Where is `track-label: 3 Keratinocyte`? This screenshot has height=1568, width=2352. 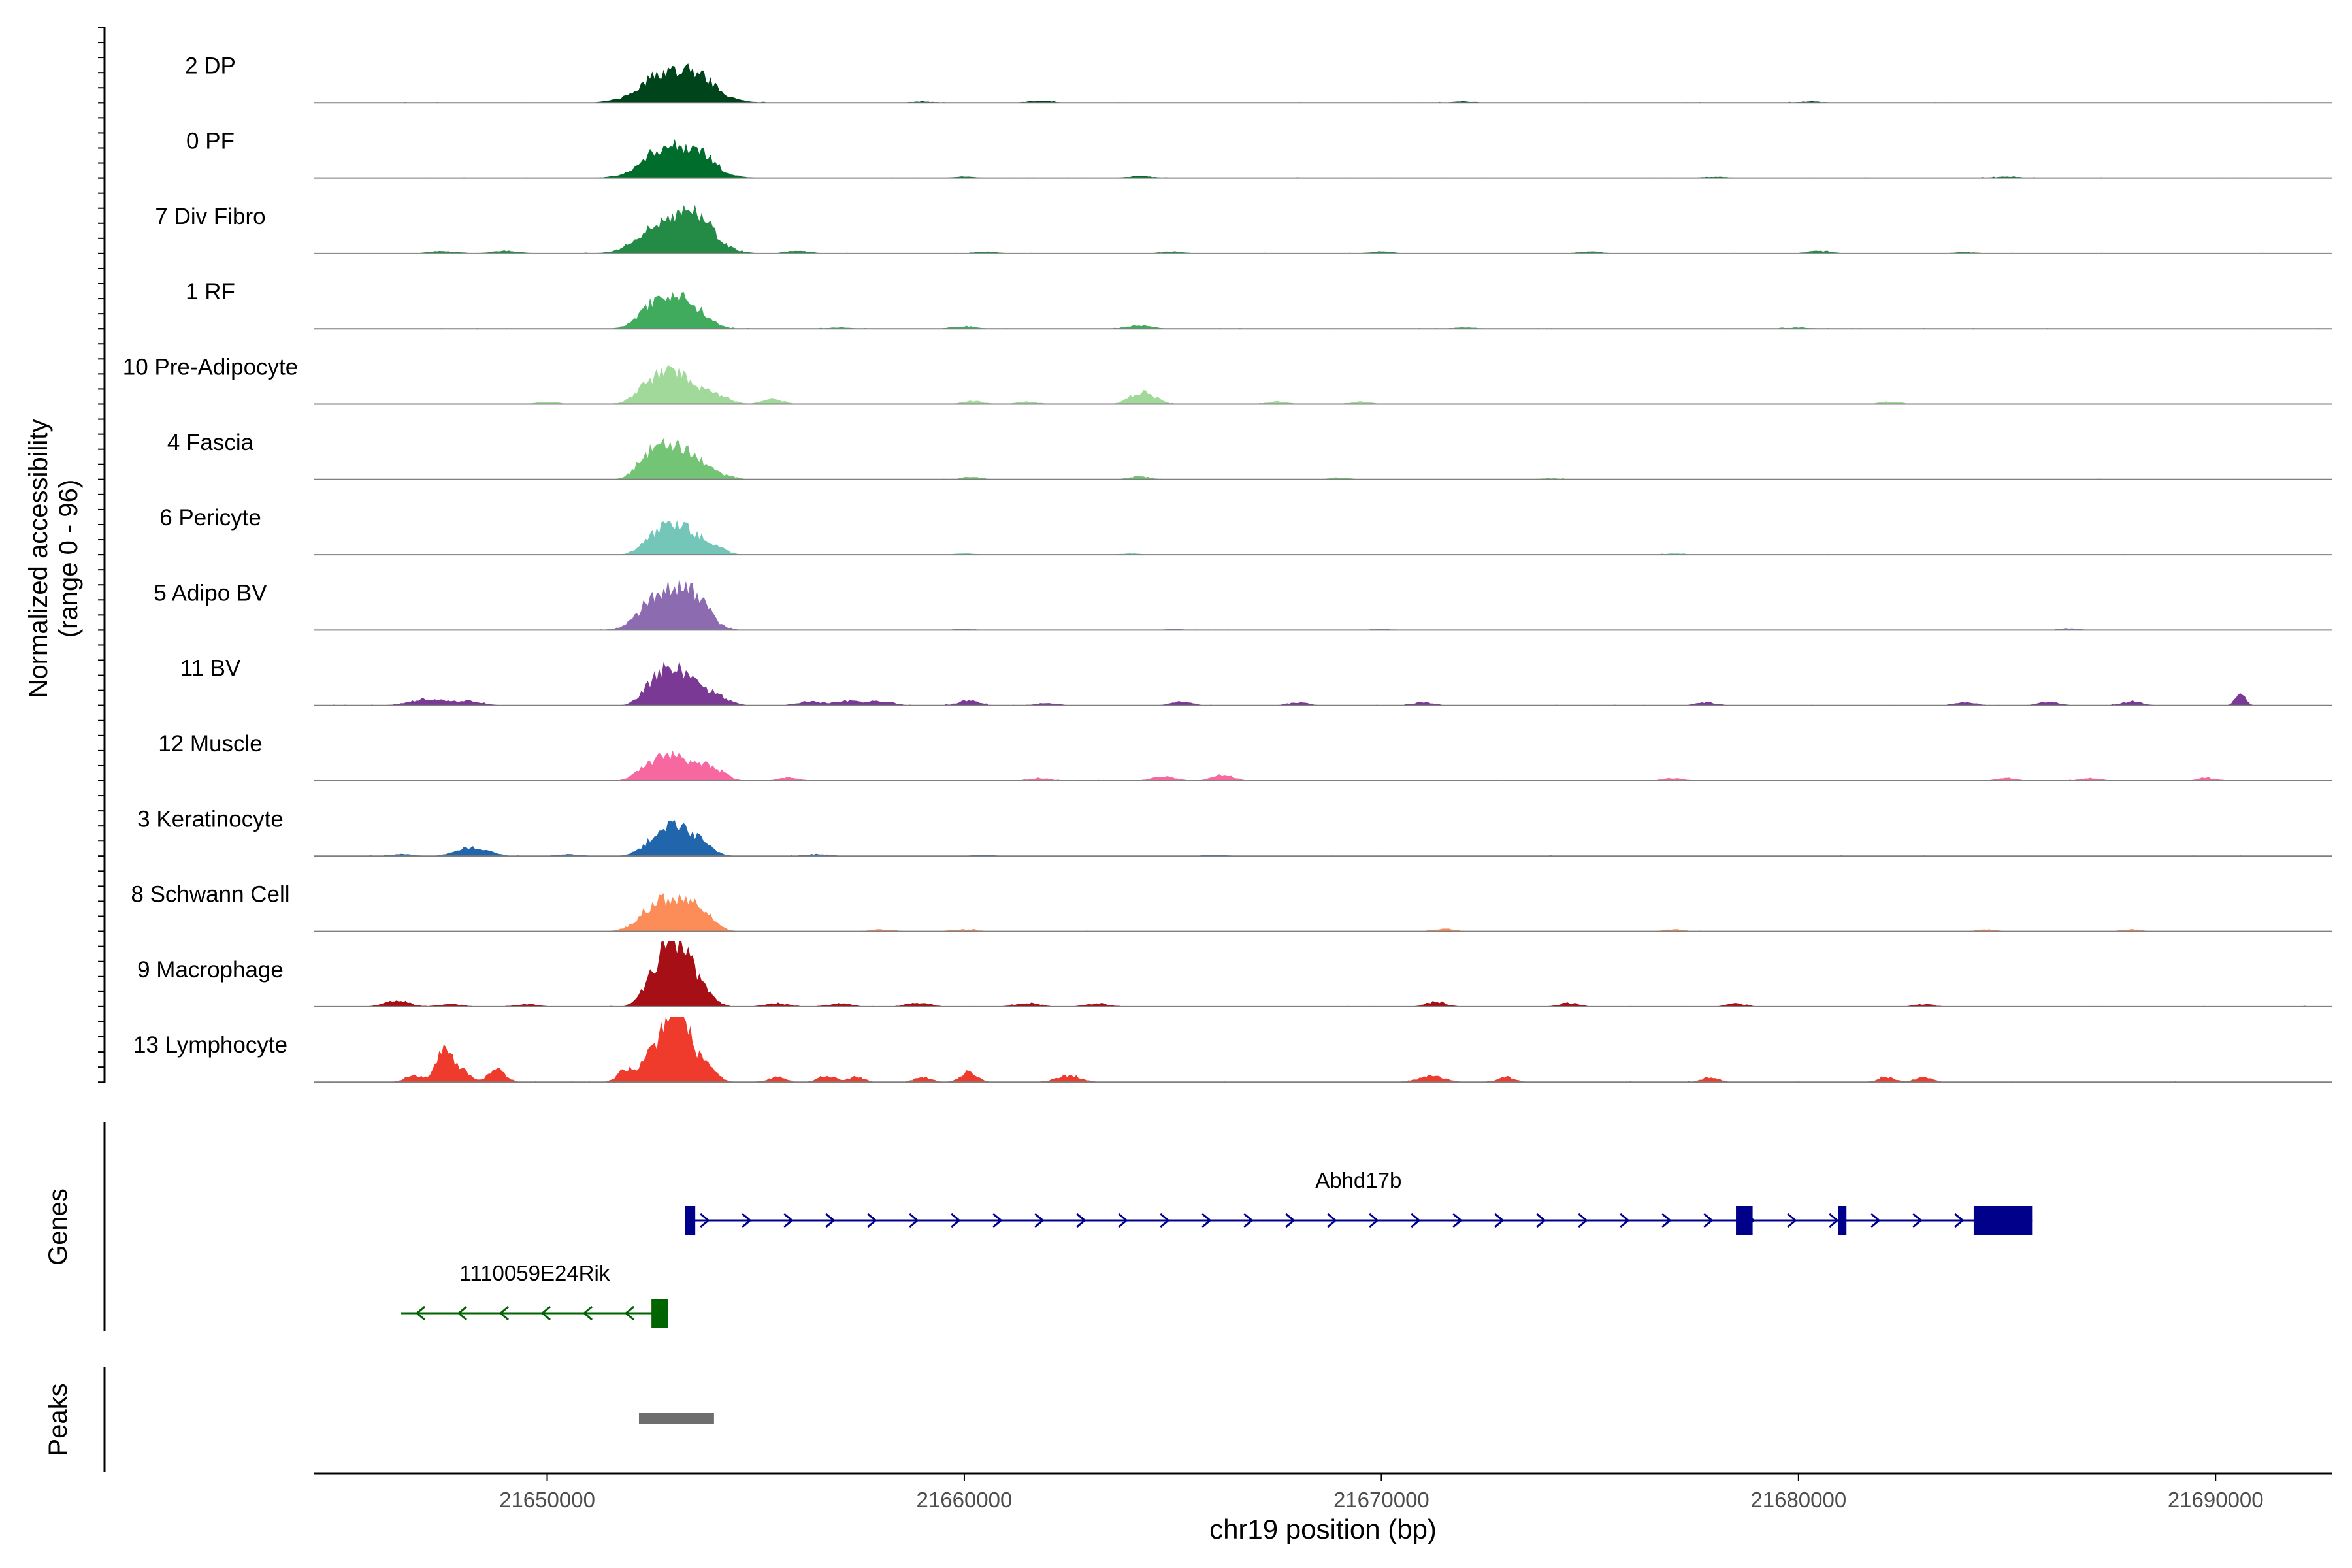 track-label: 3 Keratinocyte is located at coordinates (210, 819).